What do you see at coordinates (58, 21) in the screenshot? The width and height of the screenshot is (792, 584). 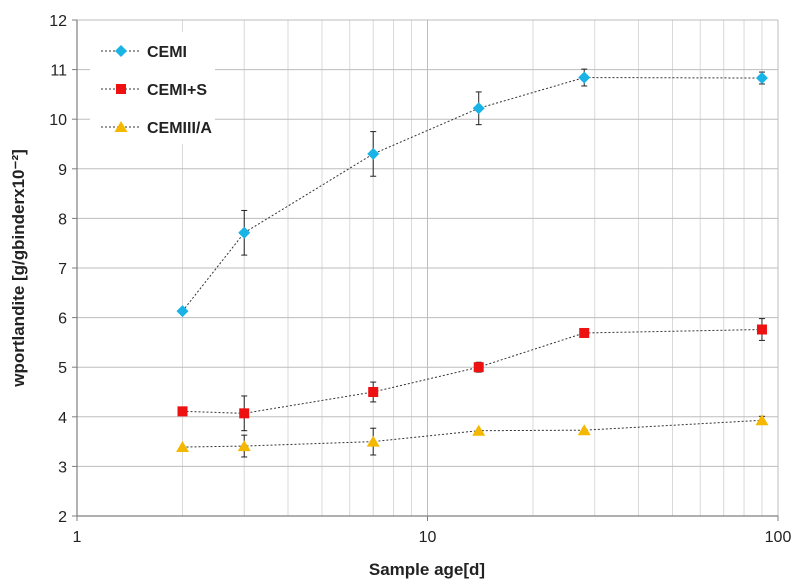 I see `y-tick-label: 12` at bounding box center [58, 21].